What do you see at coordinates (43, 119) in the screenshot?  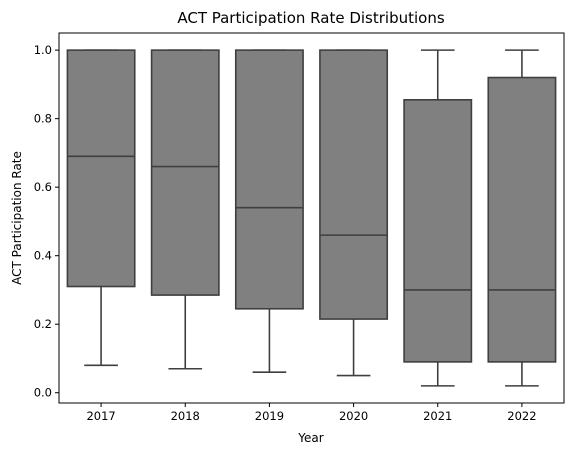 I see `y-tick-label: 0.8` at bounding box center [43, 119].